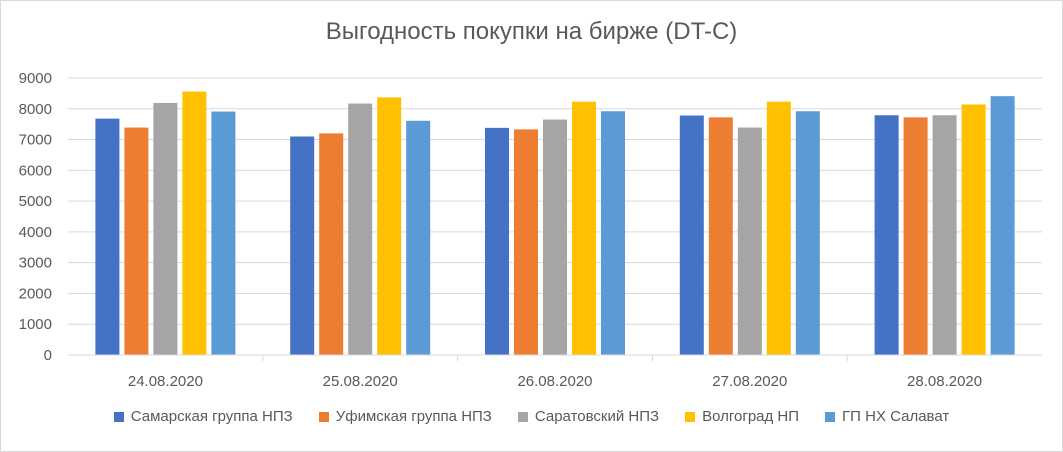  What do you see at coordinates (896, 416) in the screenshot?
I see `legend-label: ГП НХ Салават` at bounding box center [896, 416].